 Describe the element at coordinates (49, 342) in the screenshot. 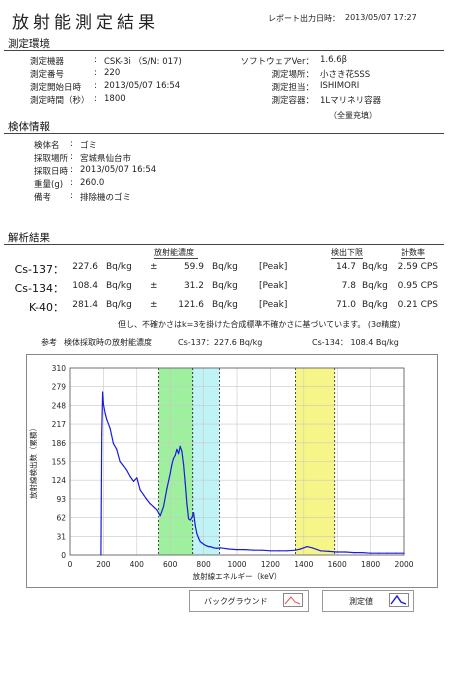

I see `reference-label: 参考` at that location.